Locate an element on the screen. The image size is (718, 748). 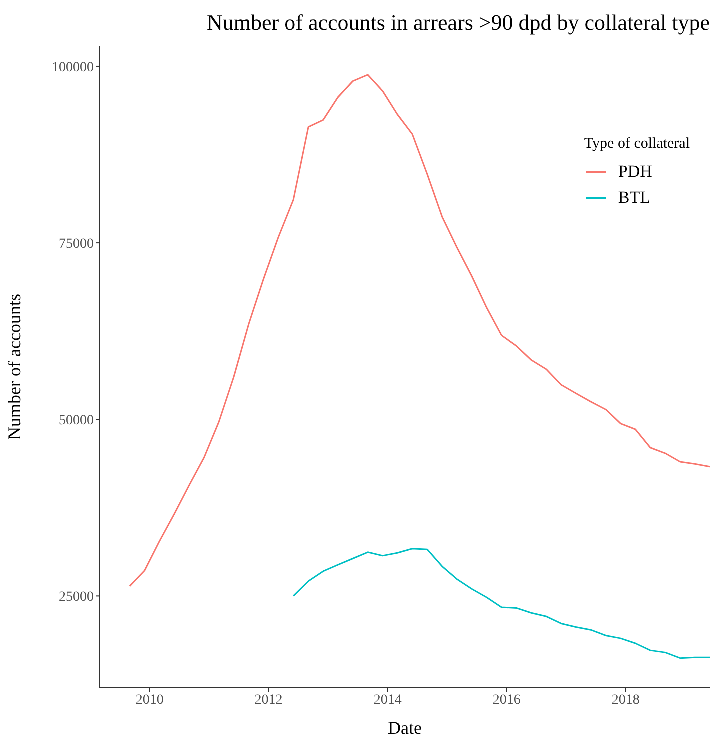
x-axis-title: Date is located at coordinates (405, 728).